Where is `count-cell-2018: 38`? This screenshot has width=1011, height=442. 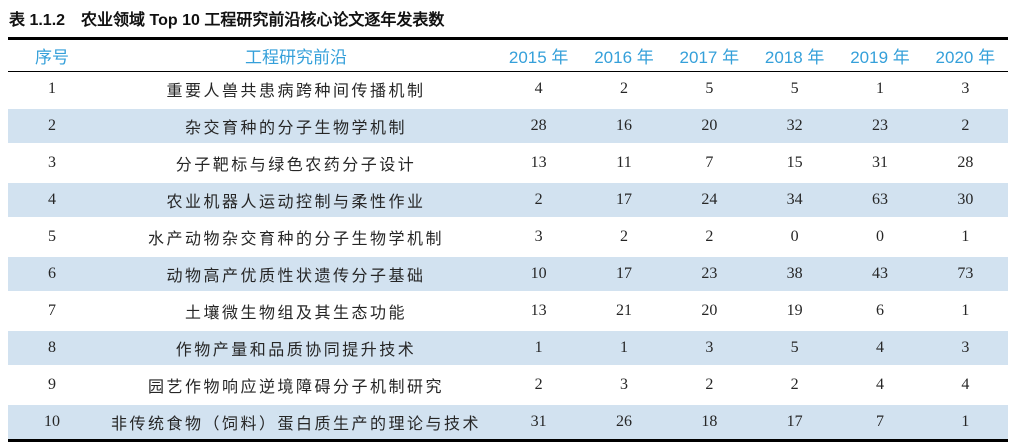
count-cell-2018: 38 is located at coordinates (794, 274).